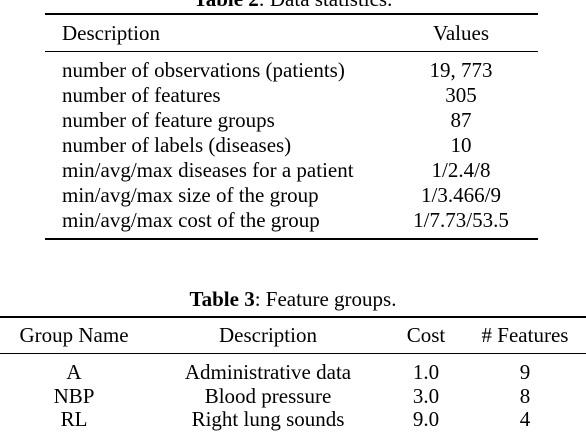  What do you see at coordinates (74, 335) in the screenshot?
I see `table3-header-group-name: Group Name` at bounding box center [74, 335].